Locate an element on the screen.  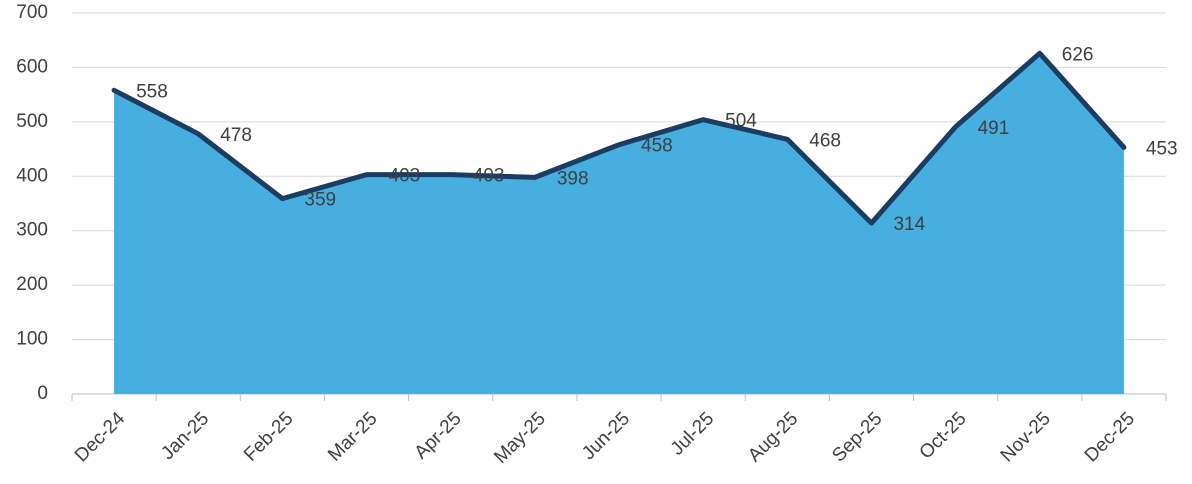
x-tick-label: Jul-25 is located at coordinates (692, 433).